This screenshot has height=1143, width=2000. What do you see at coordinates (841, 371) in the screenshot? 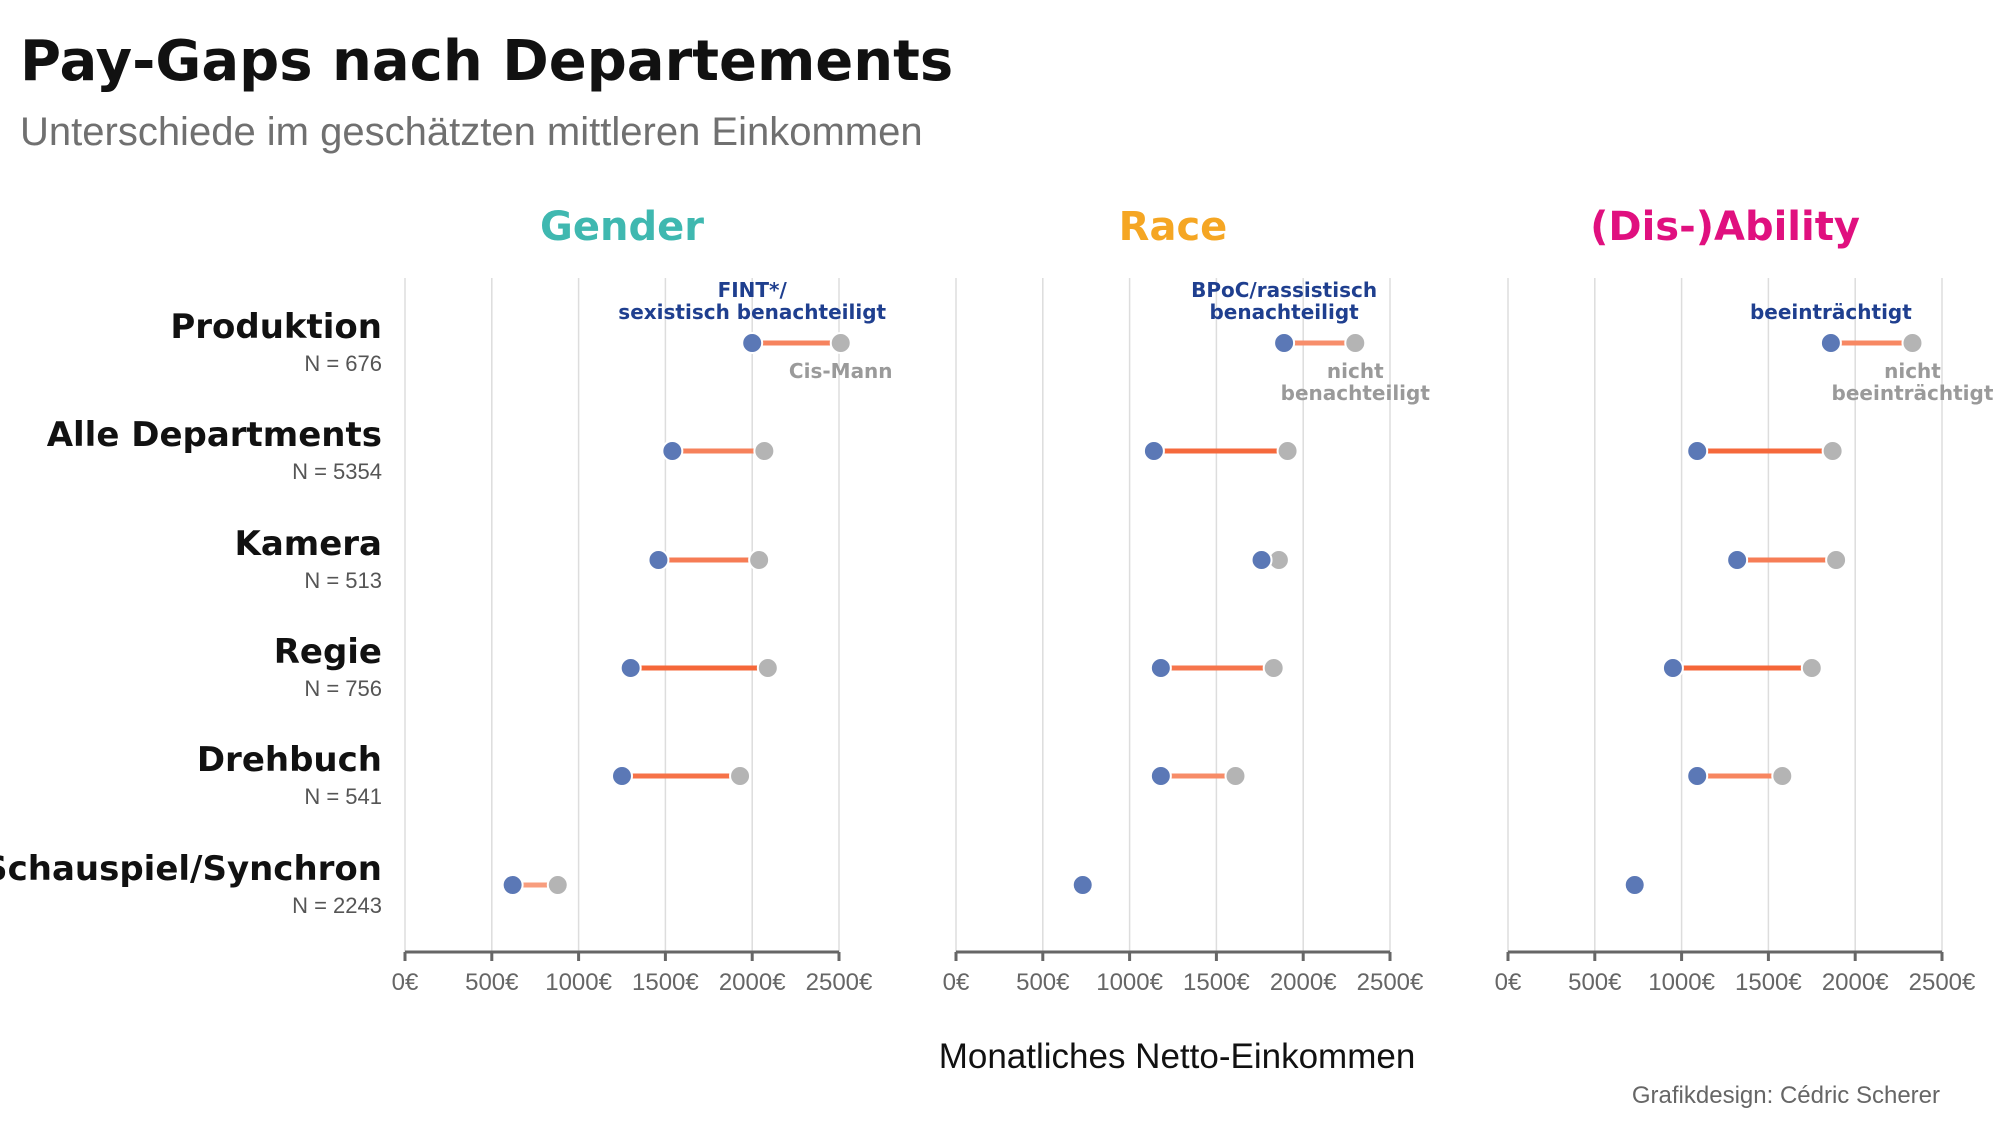
I see `annotation-reference: Cis-Mann` at bounding box center [841, 371].